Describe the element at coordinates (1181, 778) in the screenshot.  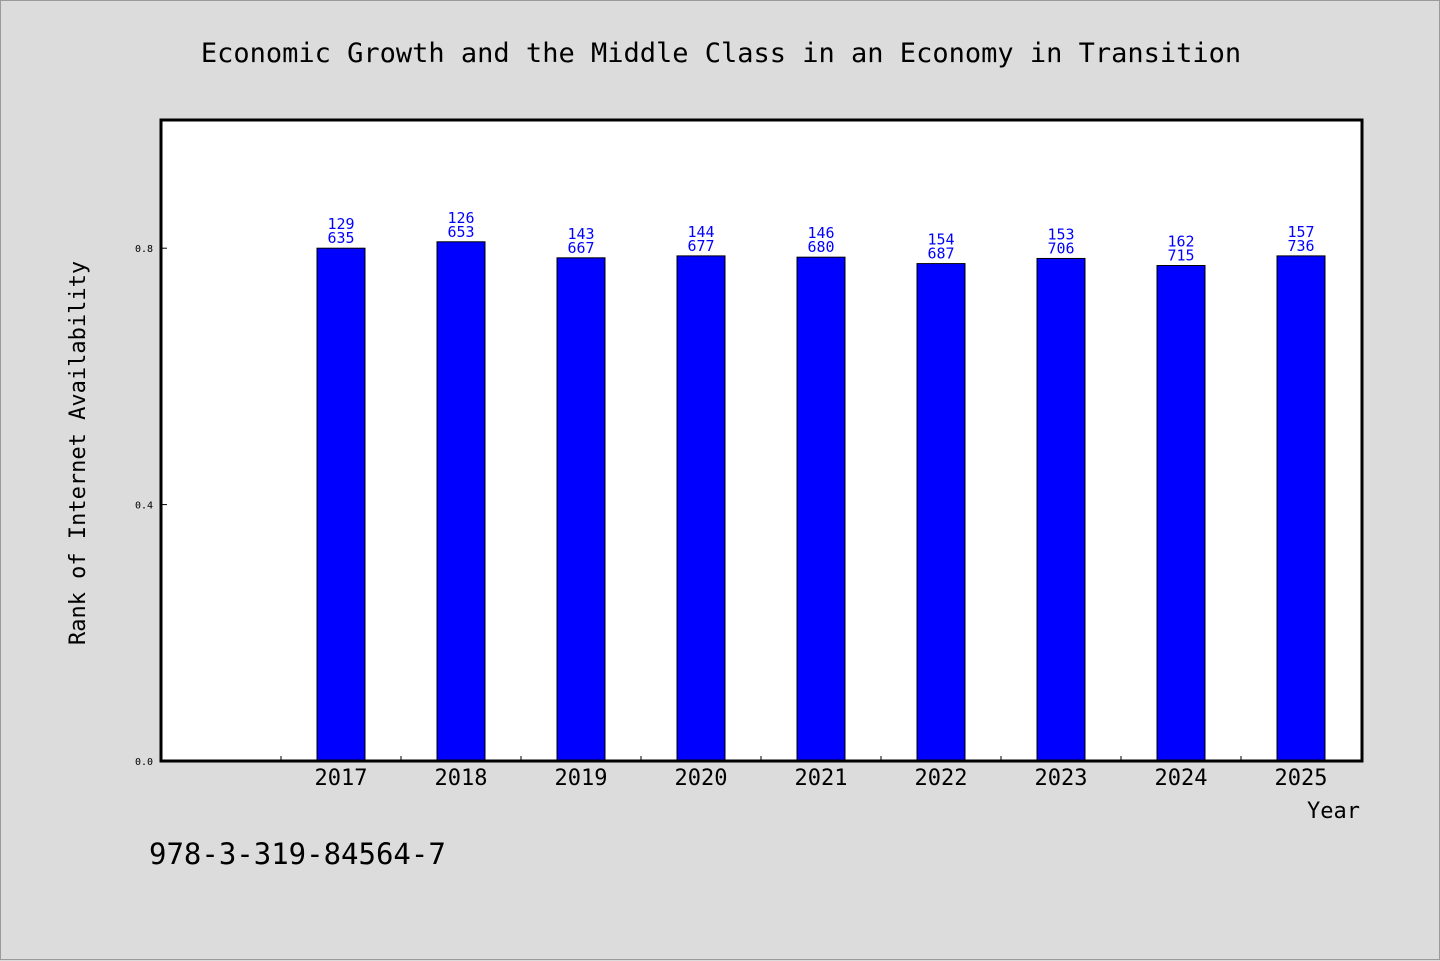
I see `x-tick-label: 2024` at that location.